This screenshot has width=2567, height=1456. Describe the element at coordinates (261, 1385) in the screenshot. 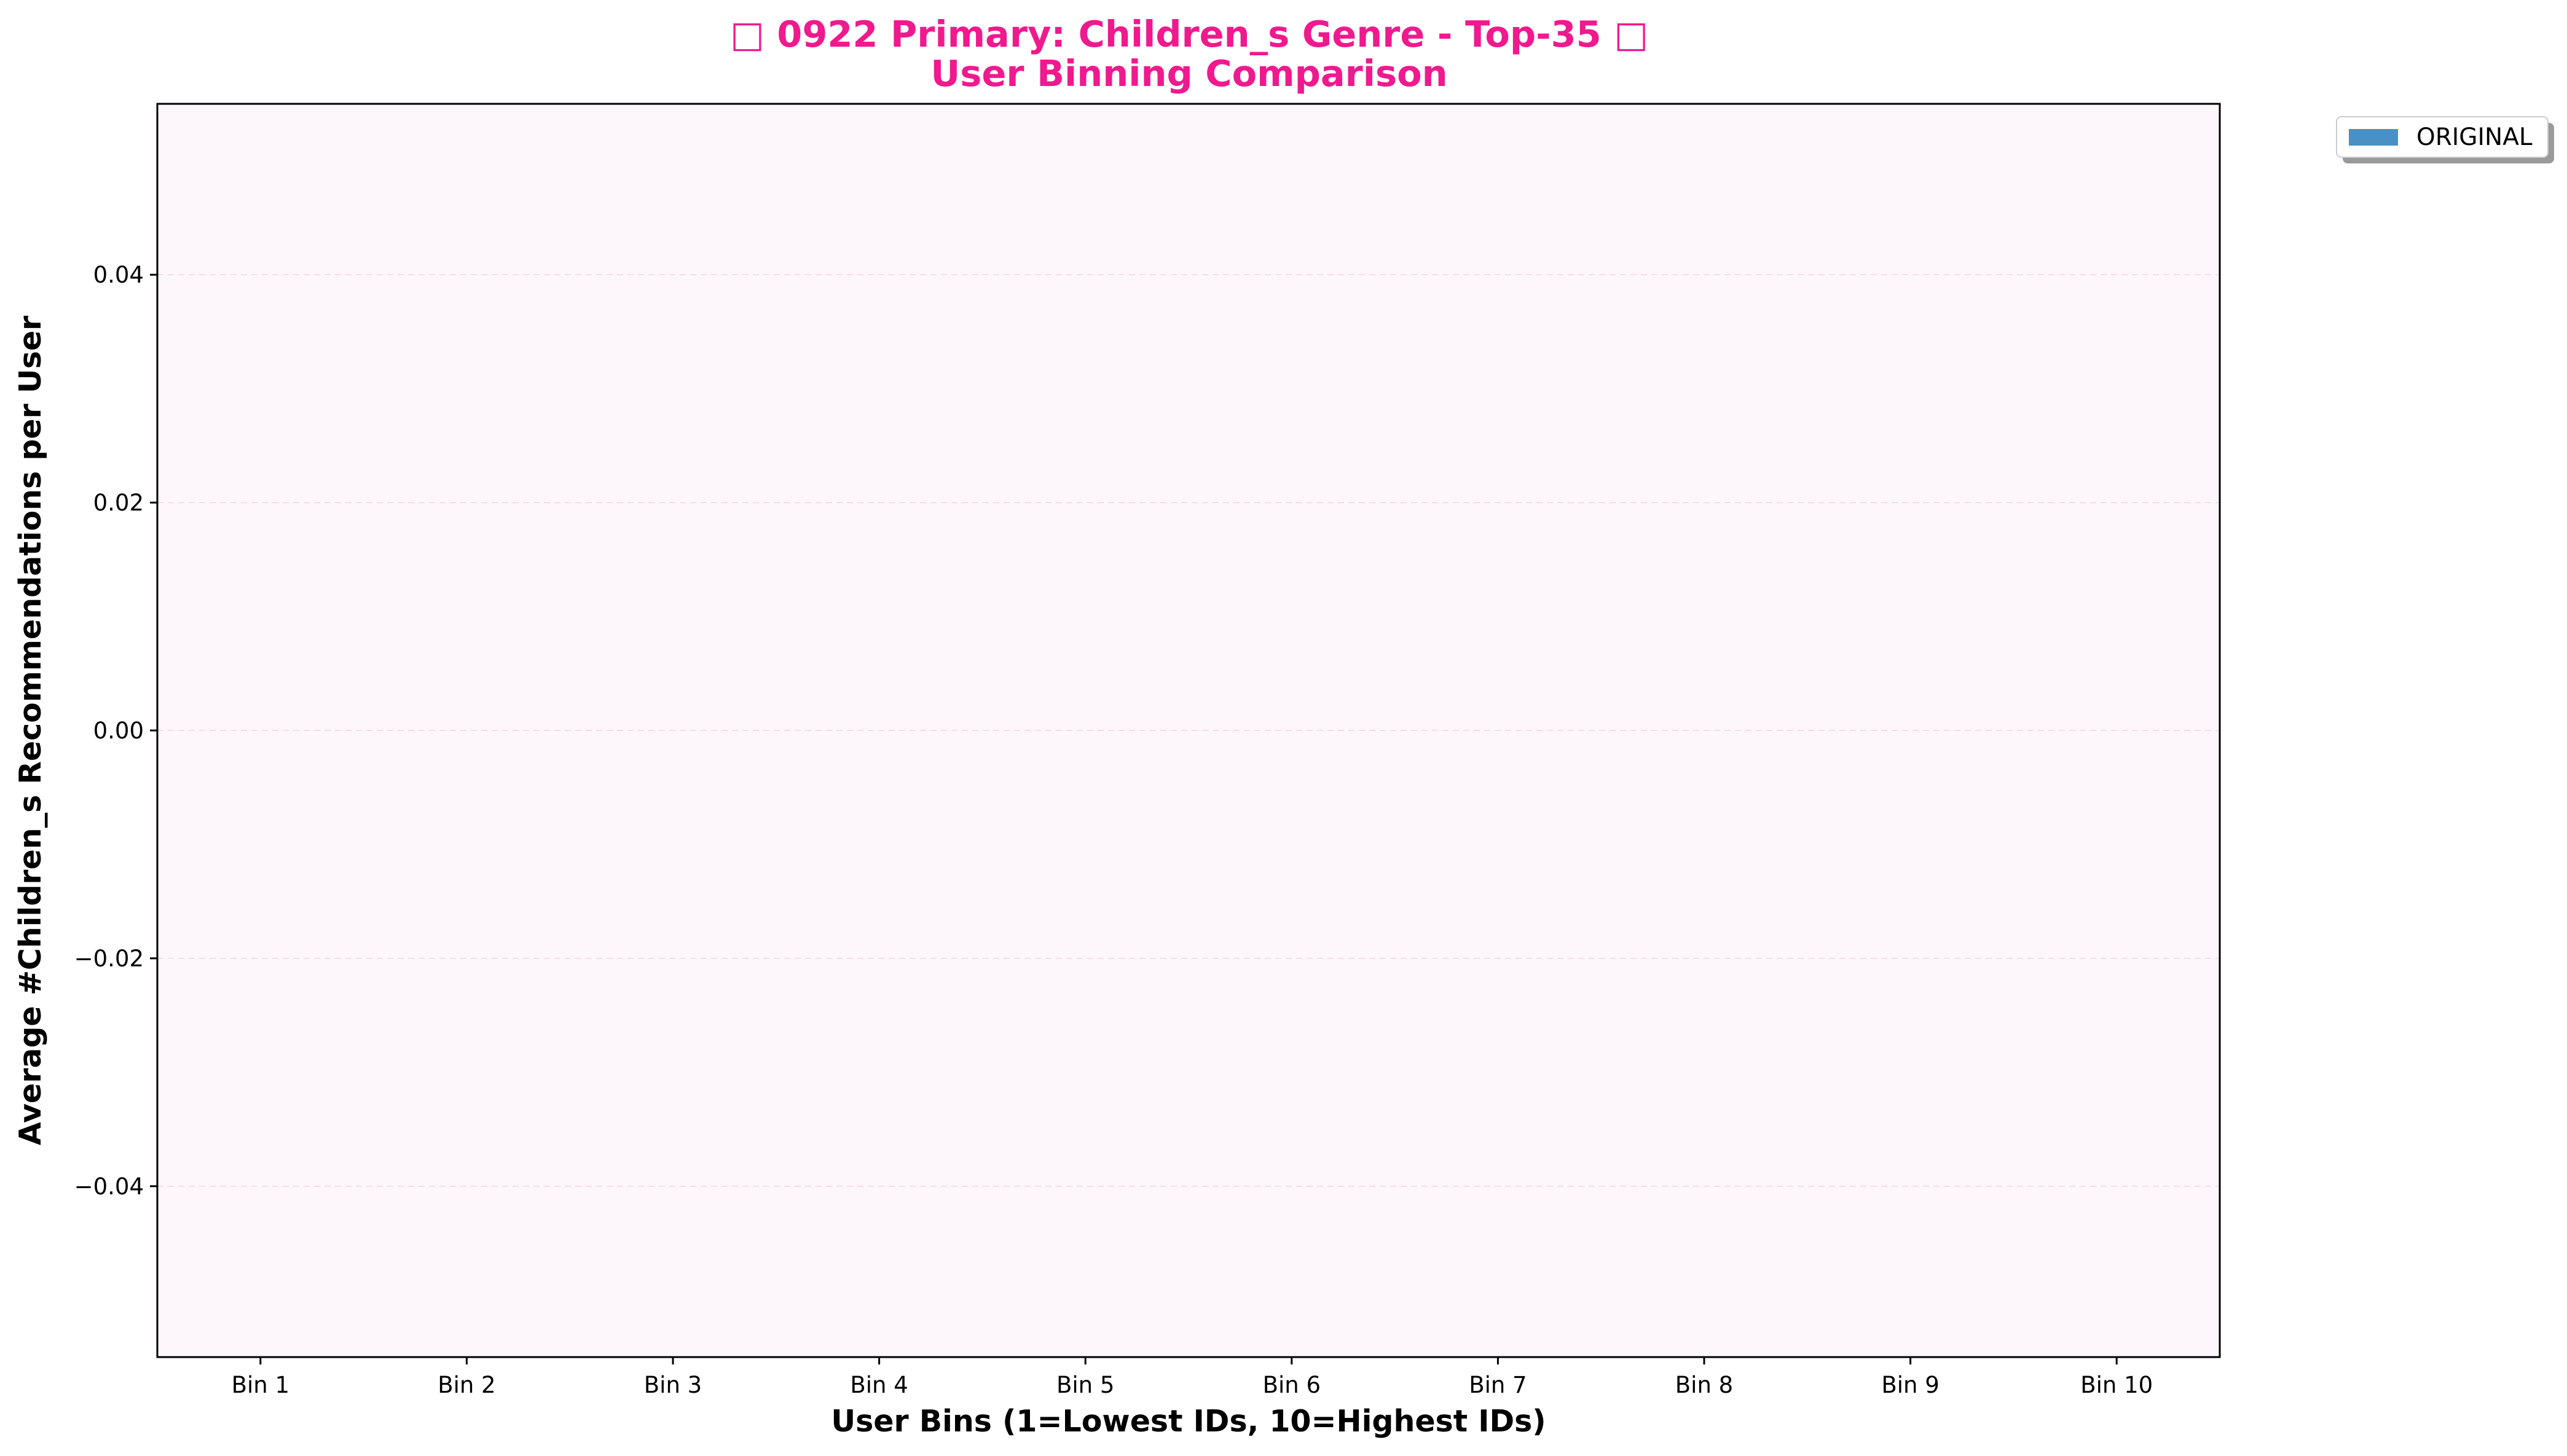

I see `x-tick-label: Bin 1` at that location.